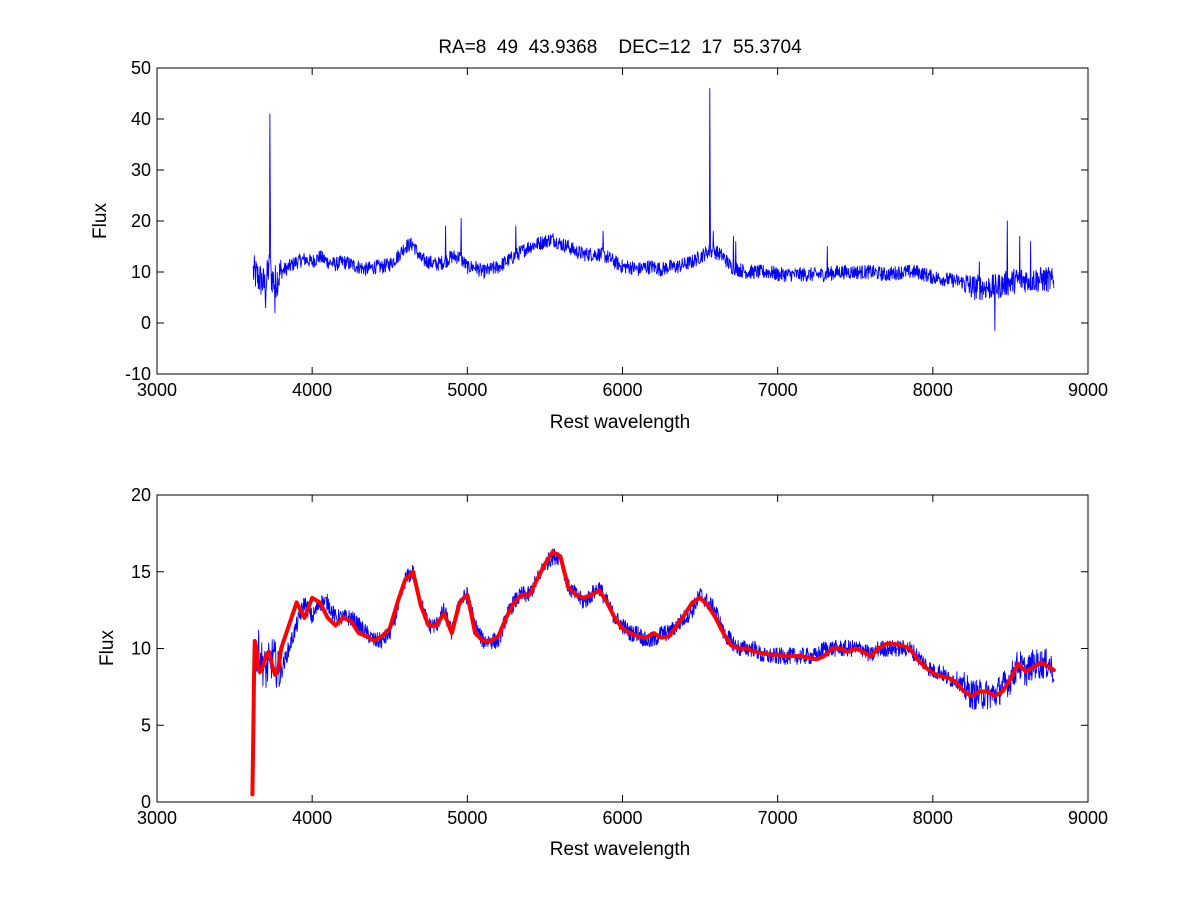  I want to click on top-xtick-label: 8000, so click(933, 390).